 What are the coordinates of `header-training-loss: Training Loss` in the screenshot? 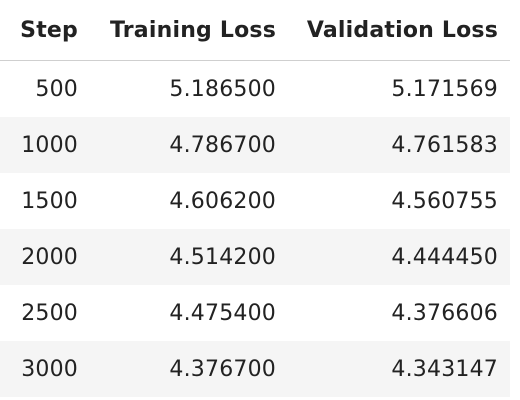 It's located at (192, 30).